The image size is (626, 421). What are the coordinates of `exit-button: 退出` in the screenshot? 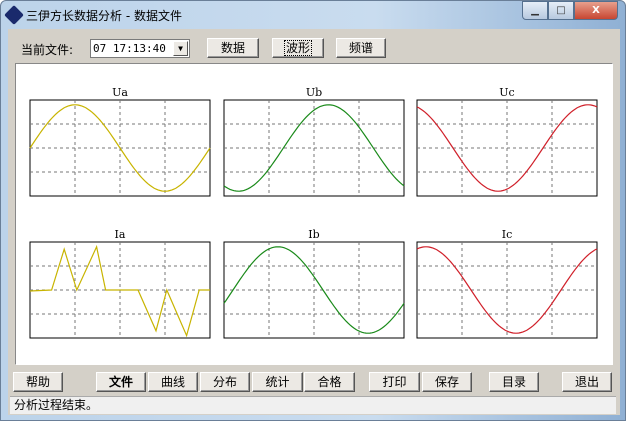 It's located at (587, 382).